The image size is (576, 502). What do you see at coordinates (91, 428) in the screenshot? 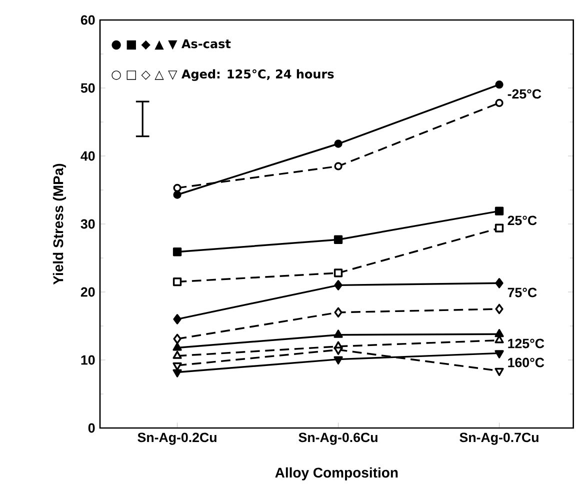
I see `y-tick-label: 0` at bounding box center [91, 428].